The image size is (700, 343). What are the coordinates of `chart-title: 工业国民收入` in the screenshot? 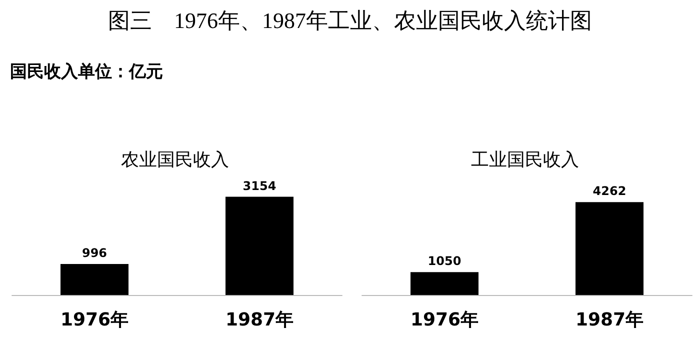 It's located at (525, 160).